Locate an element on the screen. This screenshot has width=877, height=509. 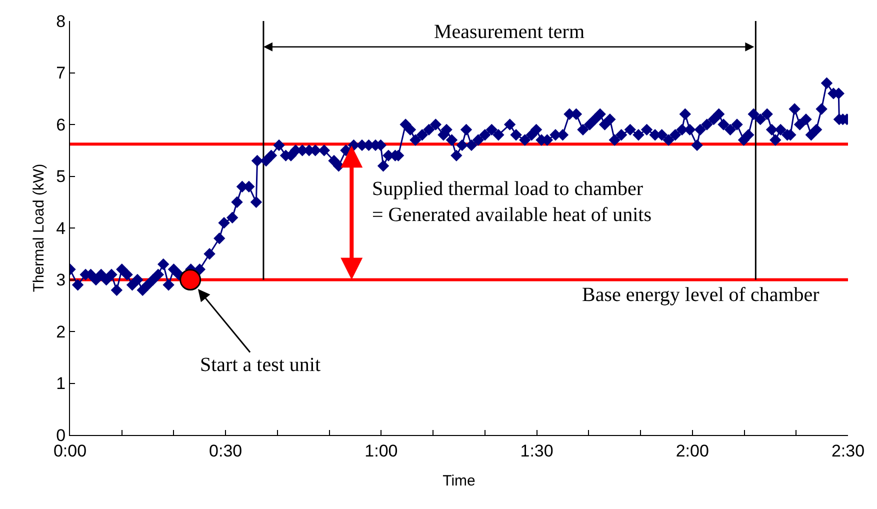
y-tick-label: 3 is located at coordinates (61, 280).